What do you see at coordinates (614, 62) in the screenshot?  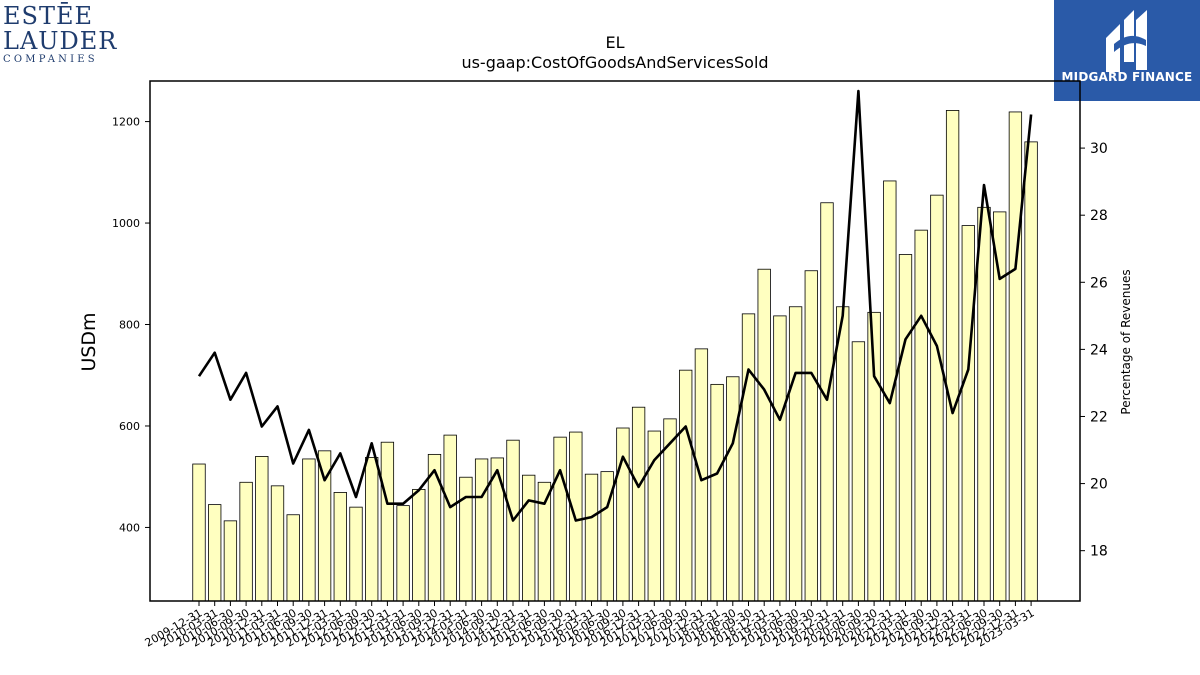 I see `chart-subtitle: us-gaap:CostOfGoodsAndServicesSold` at bounding box center [614, 62].